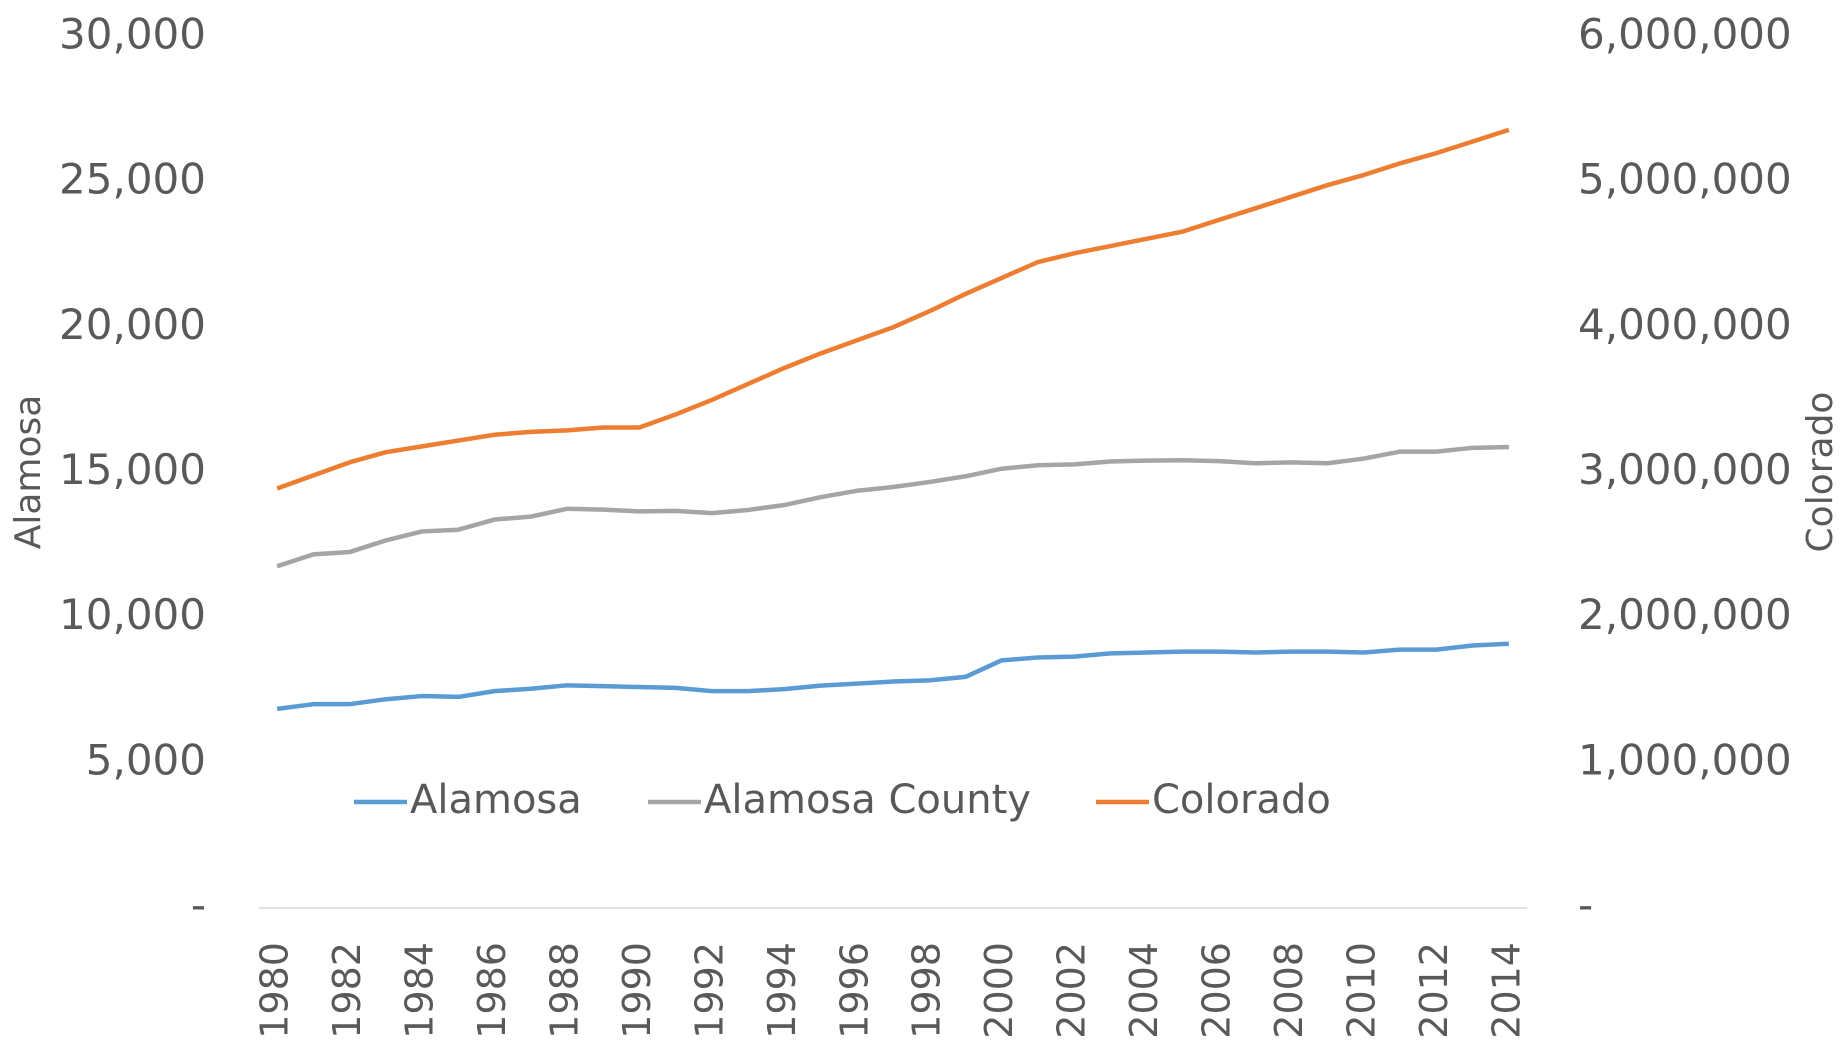 Image resolution: width=1845 pixels, height=1041 pixels. Describe the element at coordinates (492, 989) in the screenshot. I see `x-tick-label: 1986` at that location.